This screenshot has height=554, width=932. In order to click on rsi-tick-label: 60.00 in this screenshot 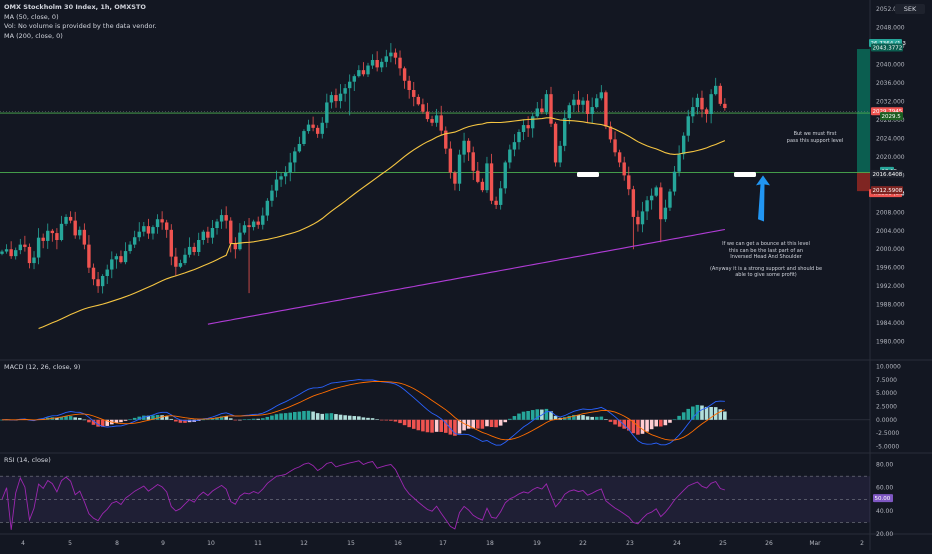, I will do `click(884, 488)`.